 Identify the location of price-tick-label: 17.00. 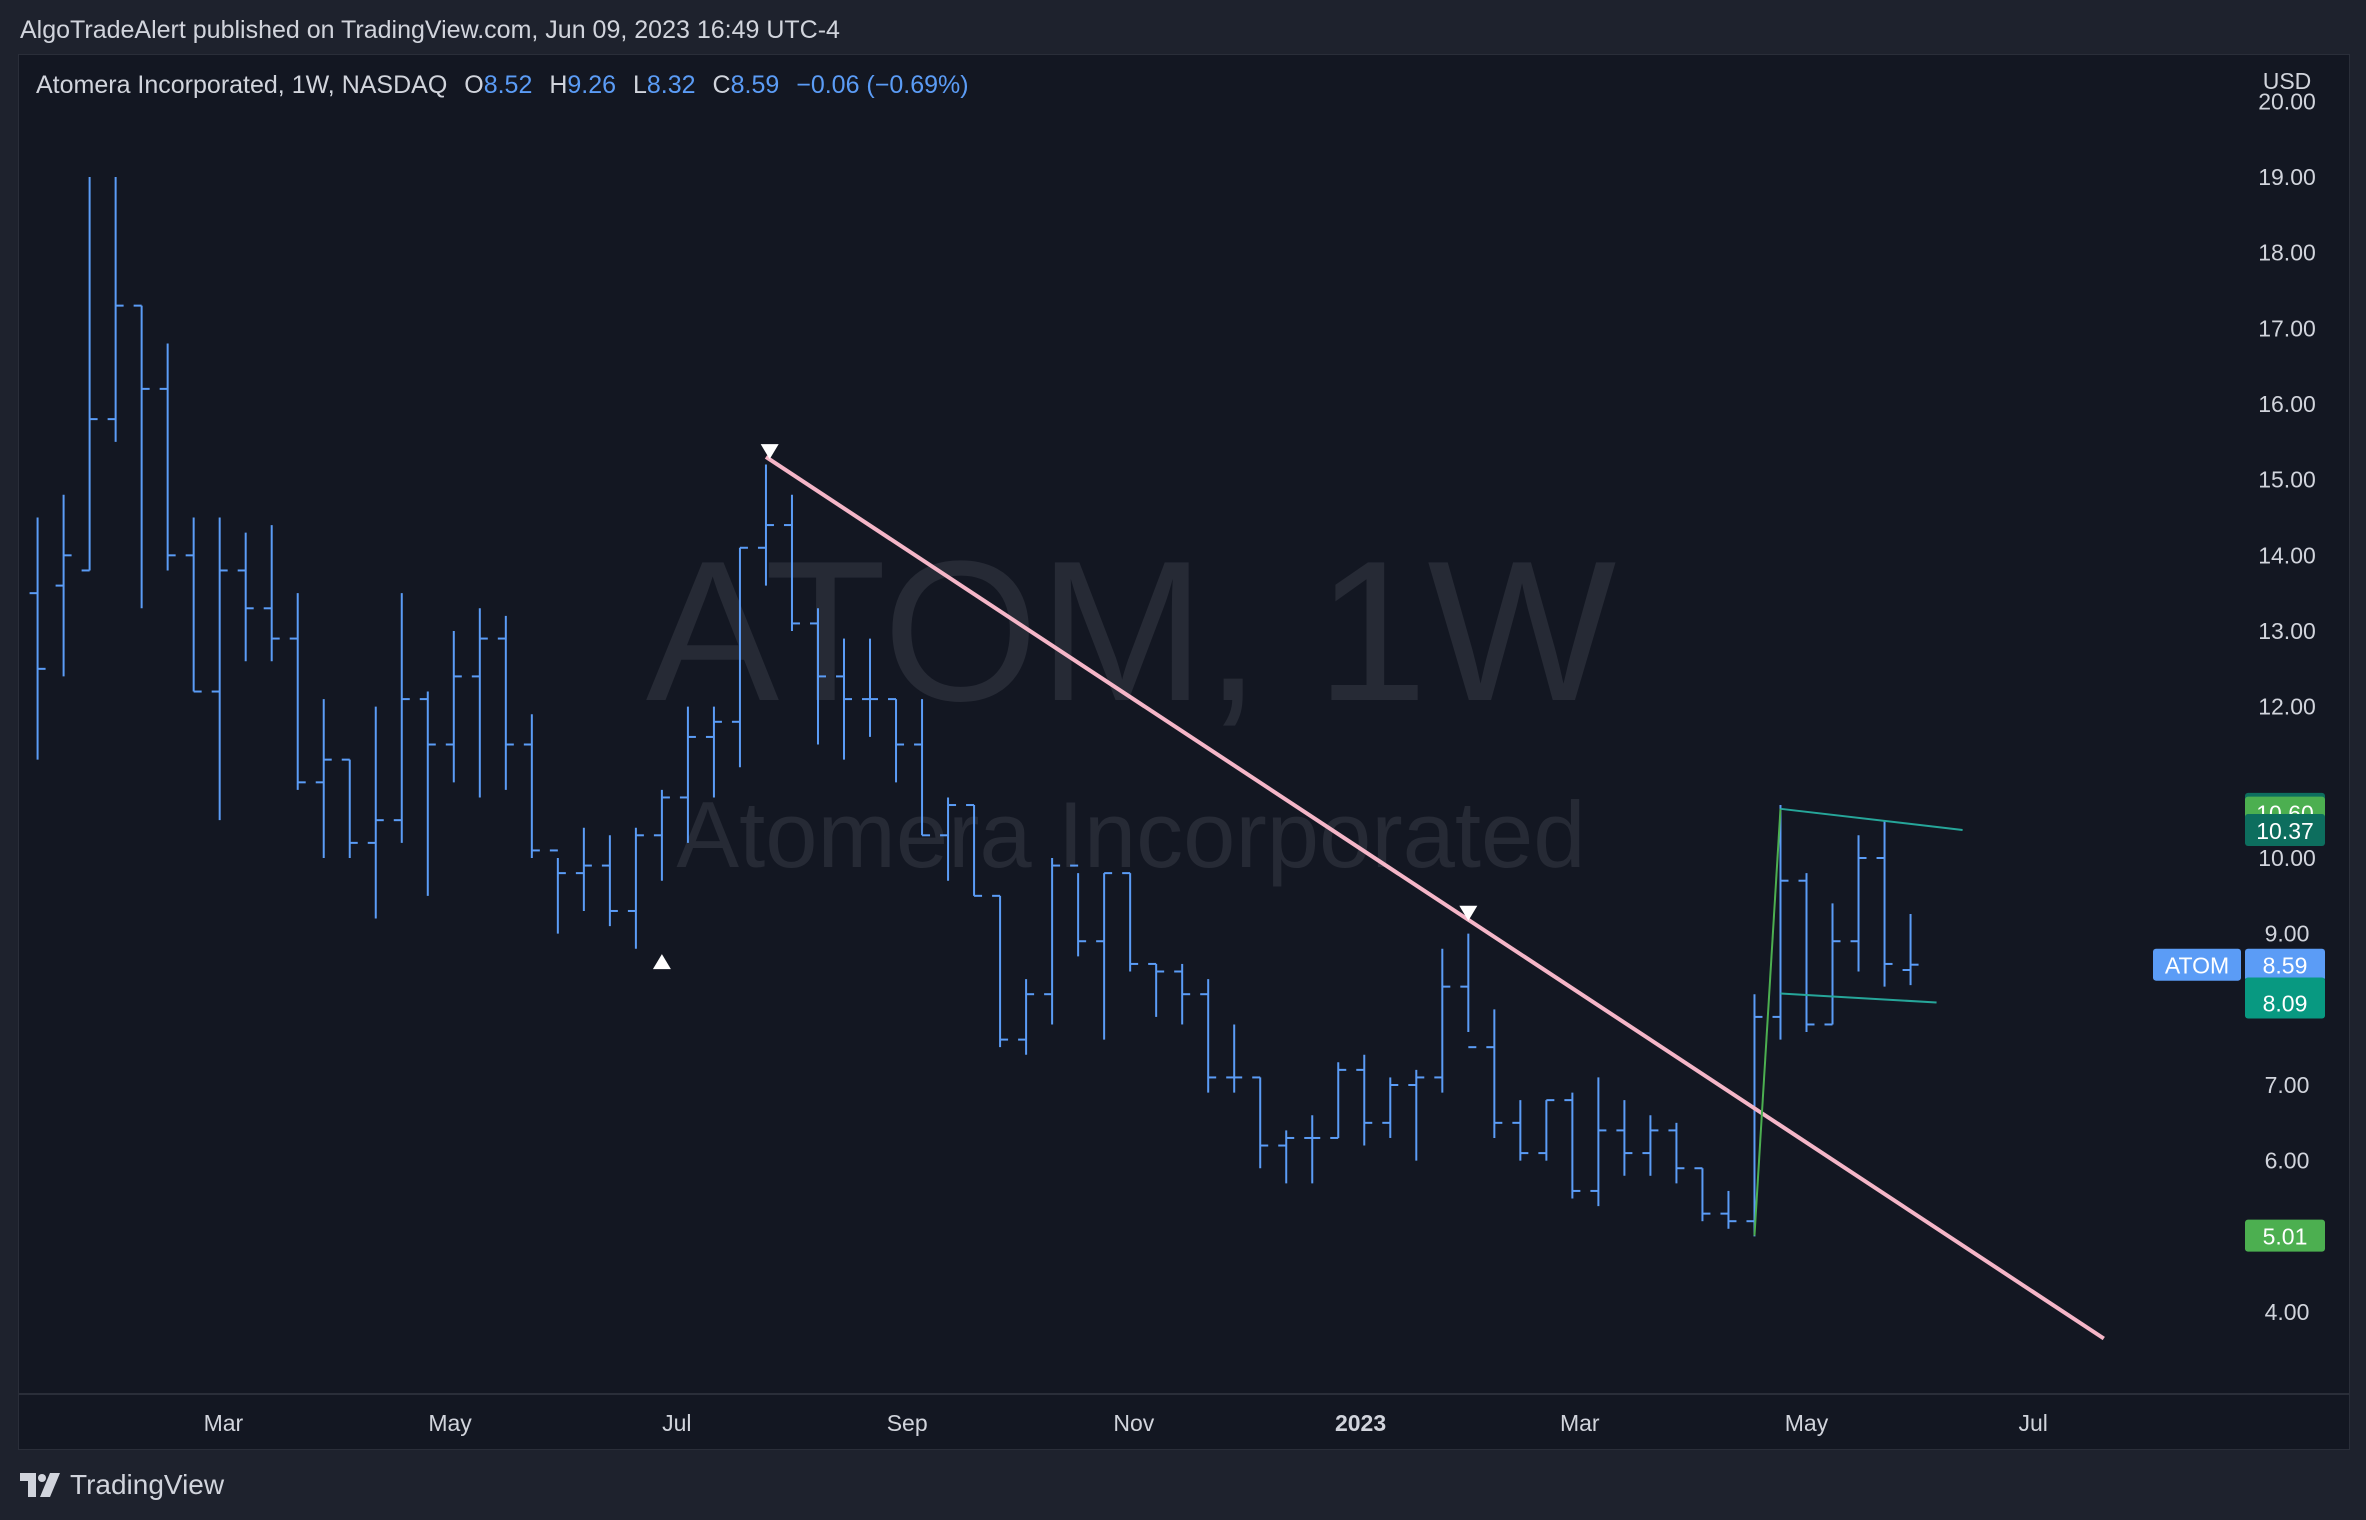
(2287, 328).